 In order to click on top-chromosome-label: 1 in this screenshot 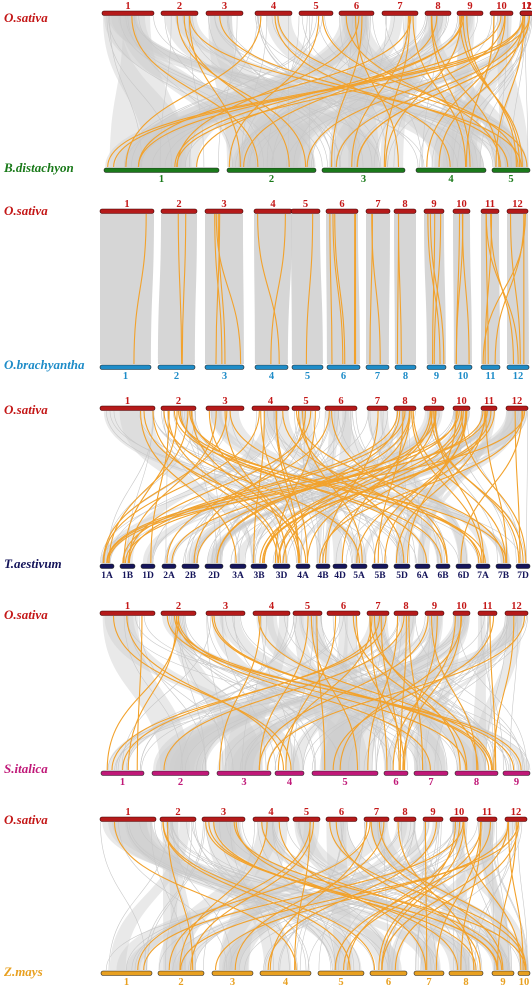, I will do `click(127, 401)`.